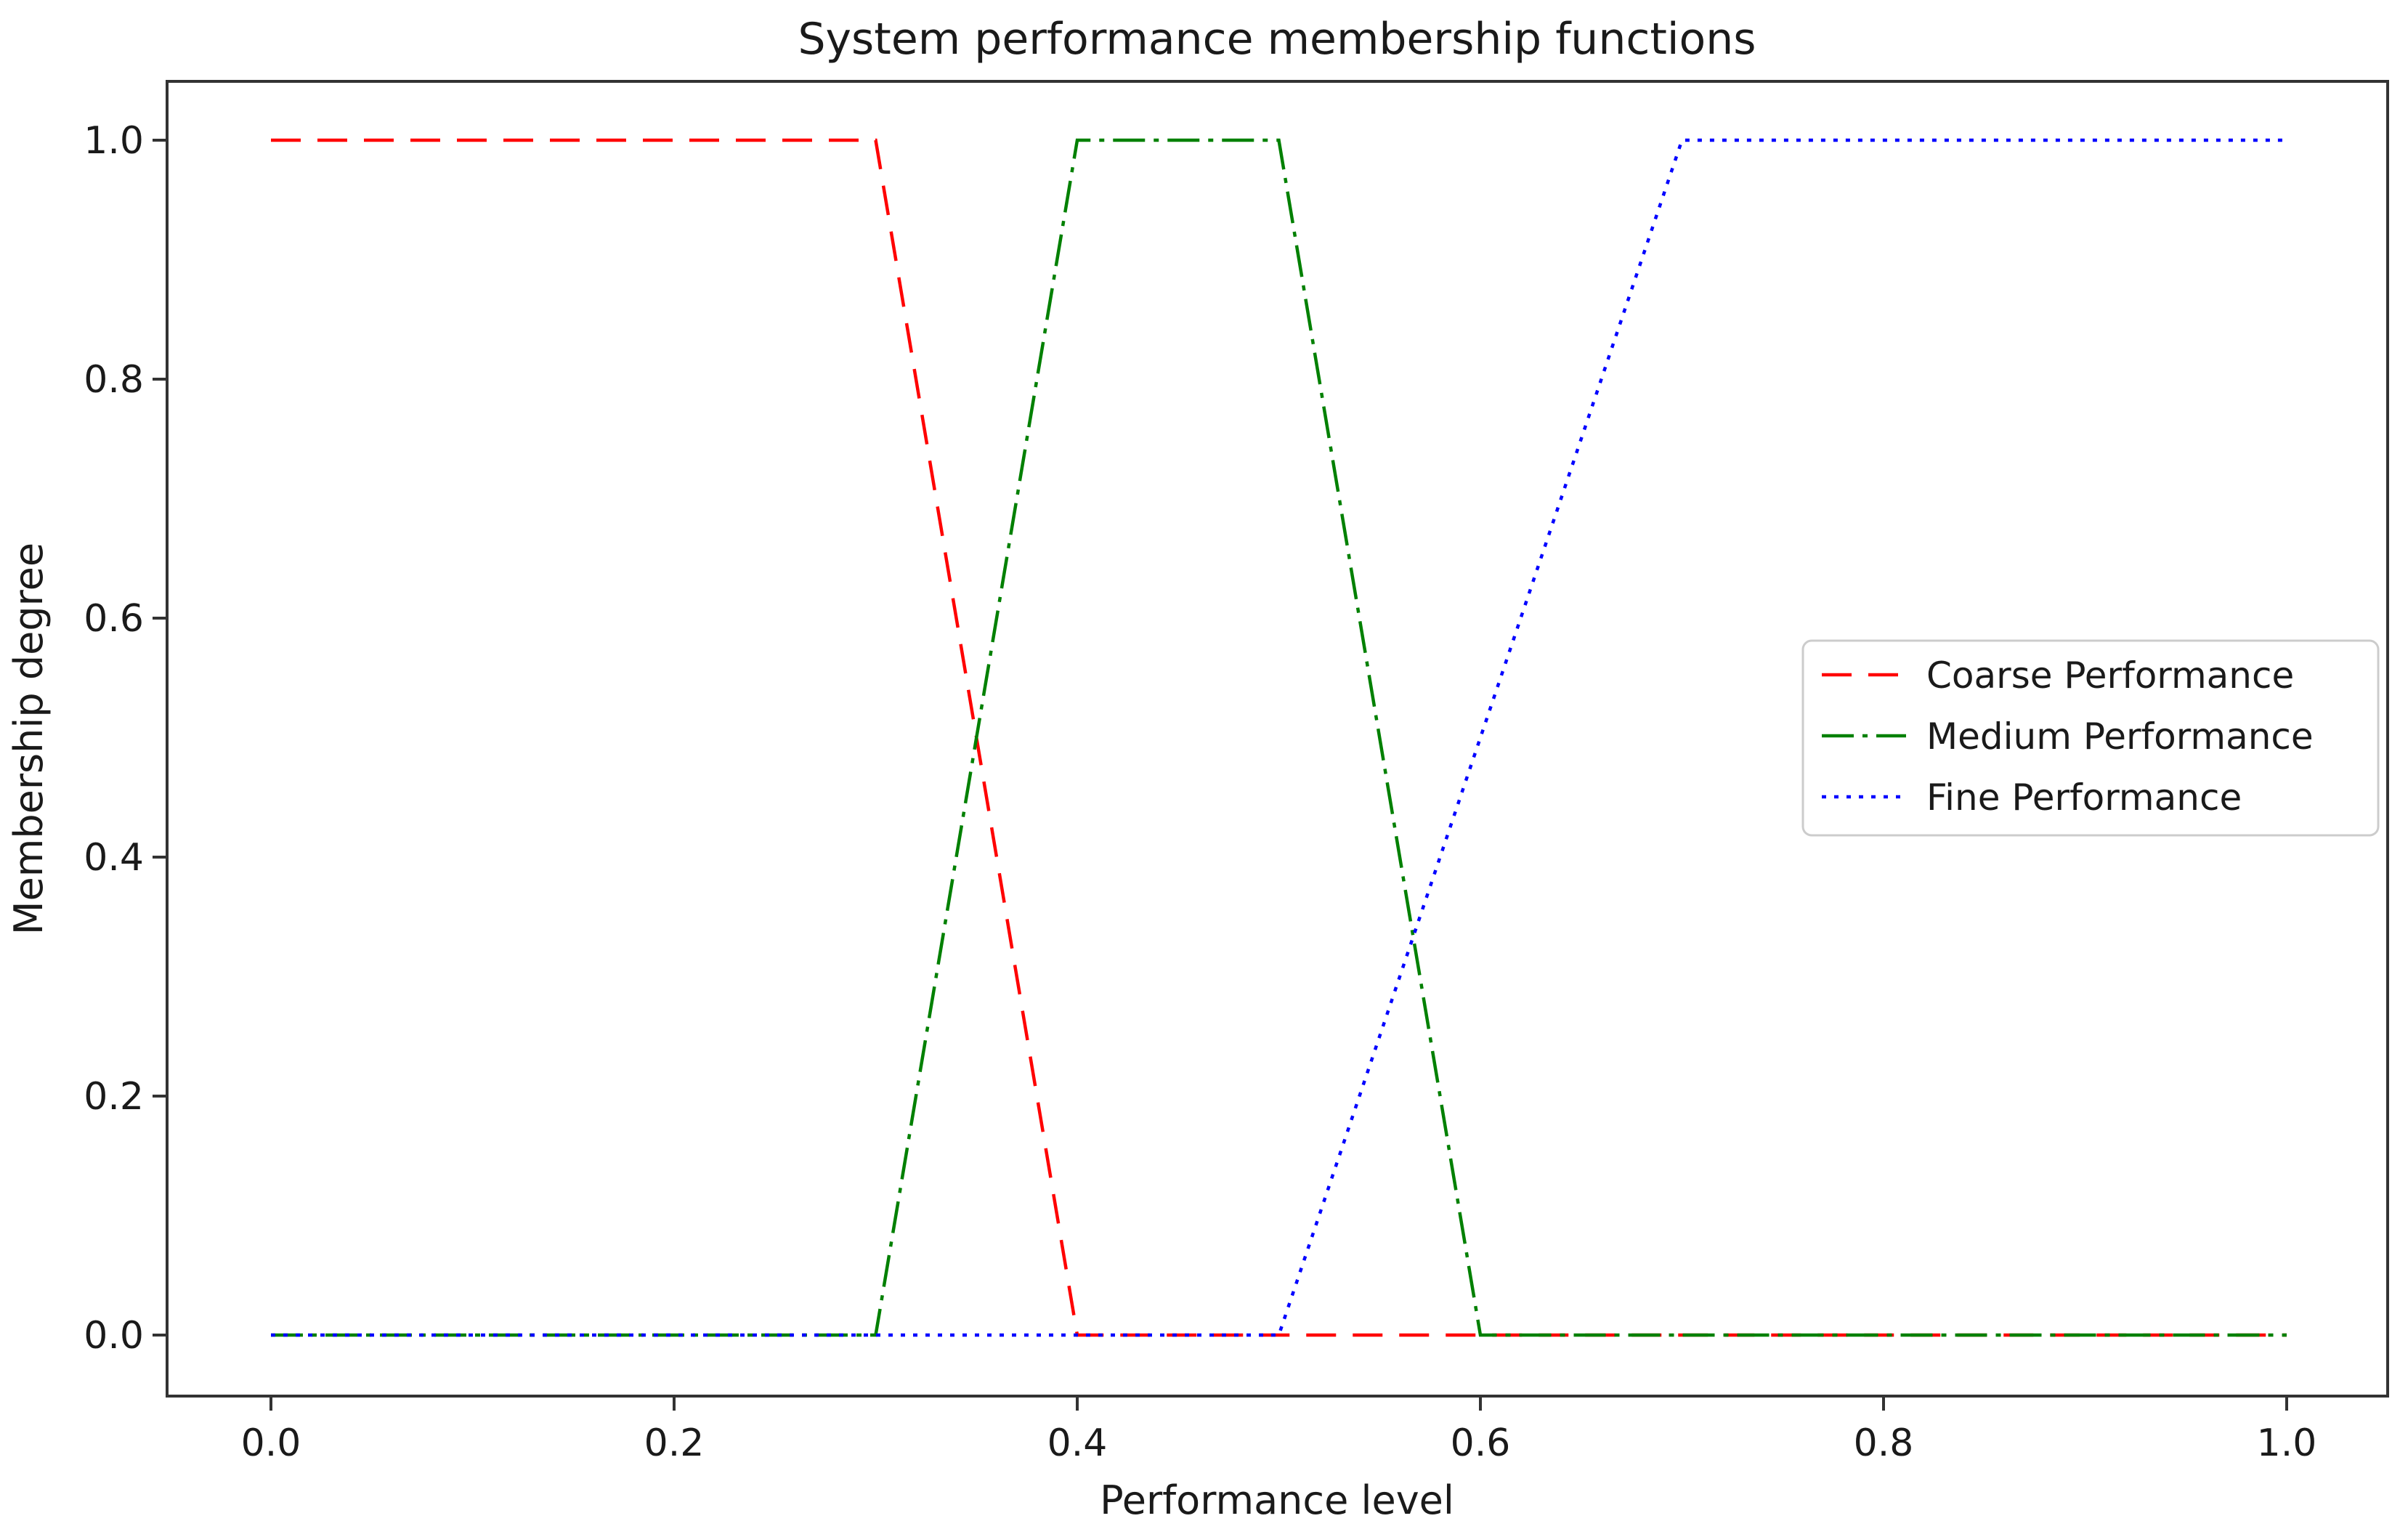 Image resolution: width=2408 pixels, height=1529 pixels. Describe the element at coordinates (114, 1097) in the screenshot. I see `y-tick-label: 0.2` at that location.